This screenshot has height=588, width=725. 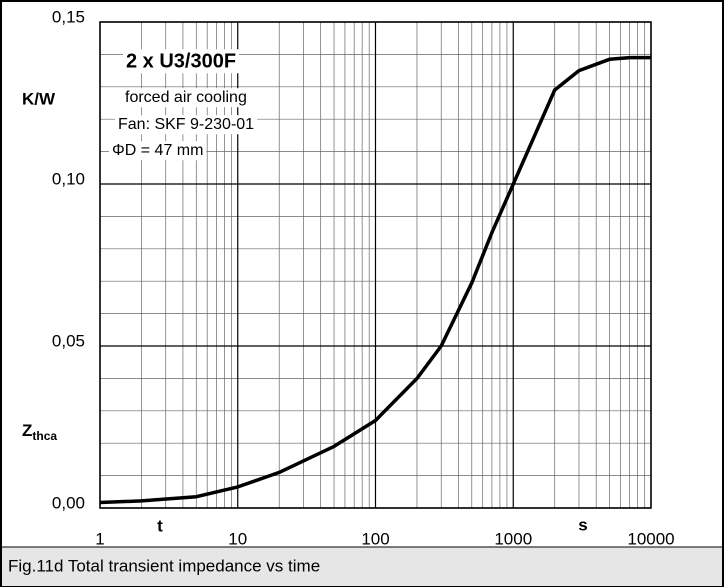 I want to click on x-tick-label: 1000, so click(x=513, y=538).